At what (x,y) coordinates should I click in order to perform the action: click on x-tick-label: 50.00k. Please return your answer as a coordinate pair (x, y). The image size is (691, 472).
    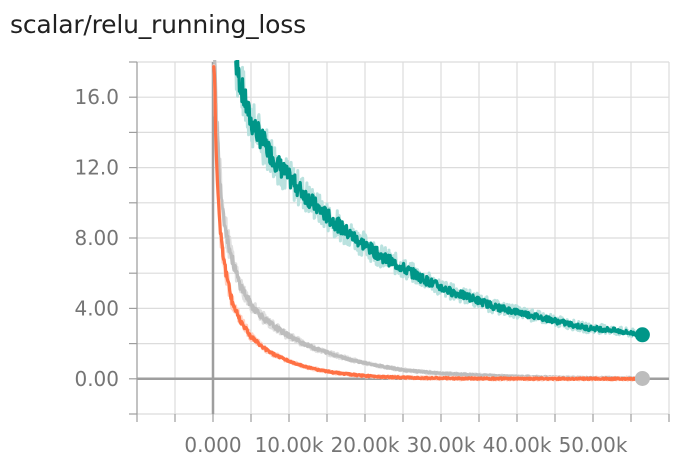
    Looking at the image, I should click on (593, 445).